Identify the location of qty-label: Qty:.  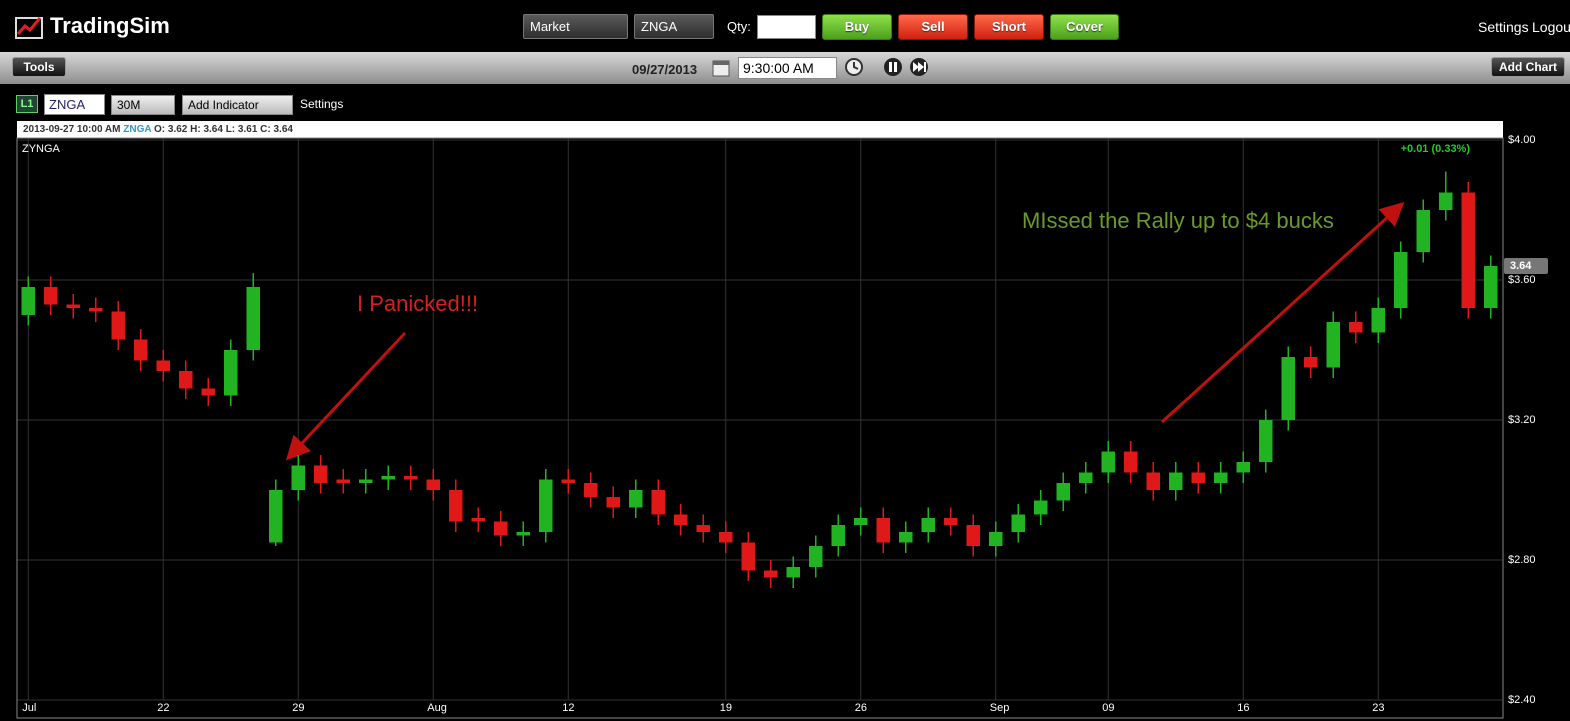
(739, 26).